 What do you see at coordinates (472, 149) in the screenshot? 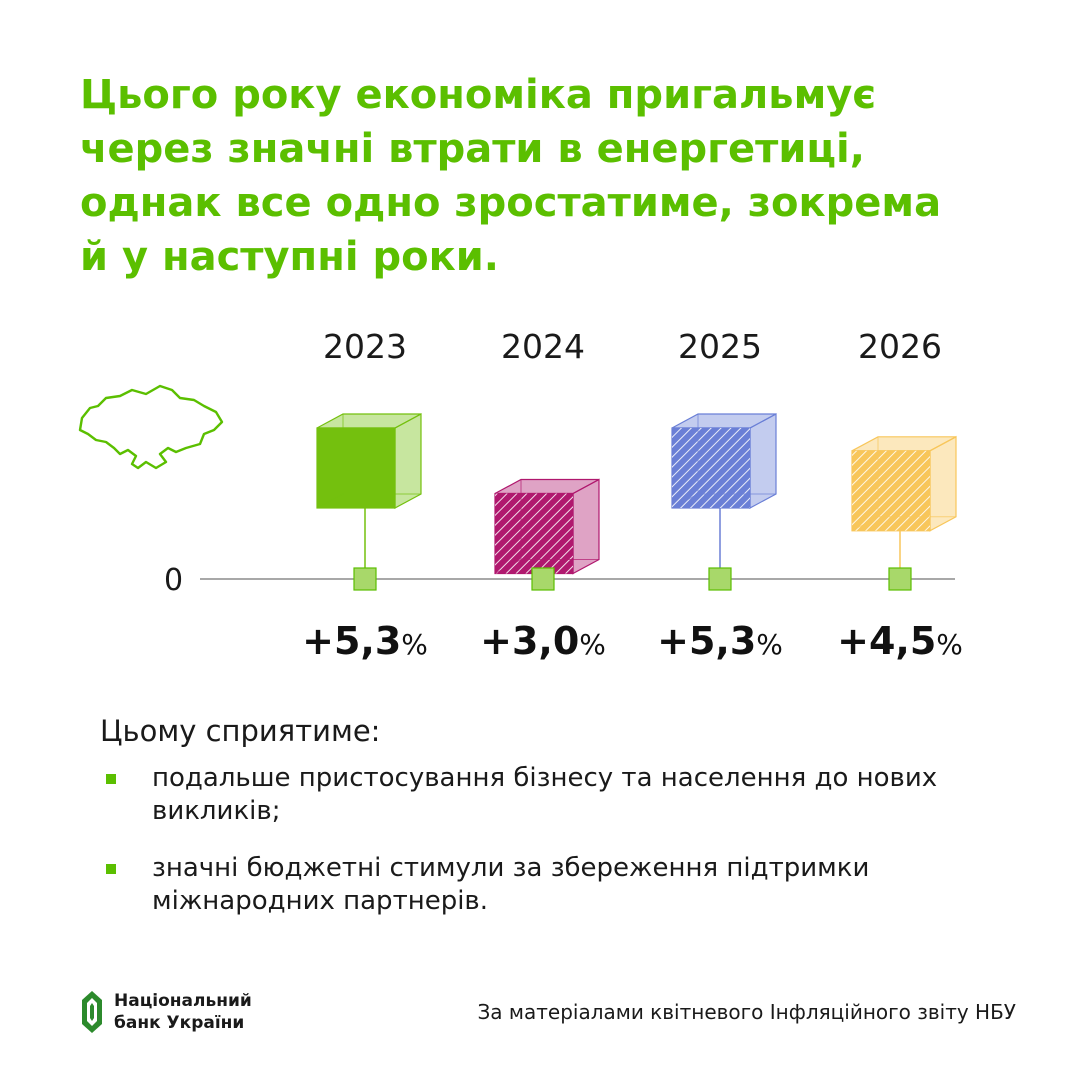
I see `headline-line: через значні втрати в енергетиці,` at bounding box center [472, 149].